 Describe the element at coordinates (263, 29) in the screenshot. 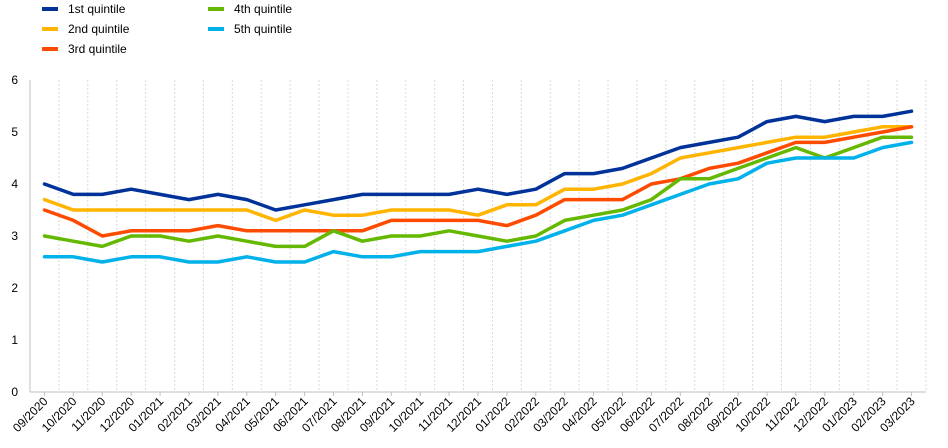

I see `legend-label-5th-quintile: 5th quintile` at that location.